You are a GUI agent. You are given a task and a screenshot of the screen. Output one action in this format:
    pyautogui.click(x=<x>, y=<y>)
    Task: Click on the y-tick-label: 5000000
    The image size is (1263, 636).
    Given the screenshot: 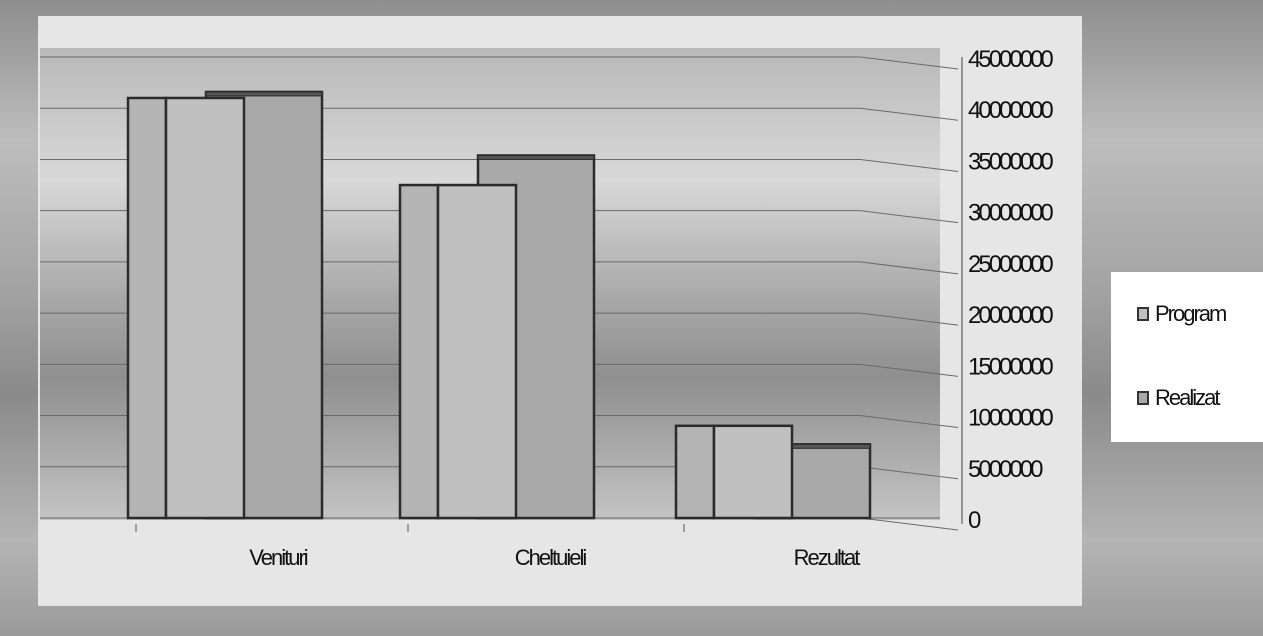 What is the action you would take?
    pyautogui.click(x=1005, y=469)
    